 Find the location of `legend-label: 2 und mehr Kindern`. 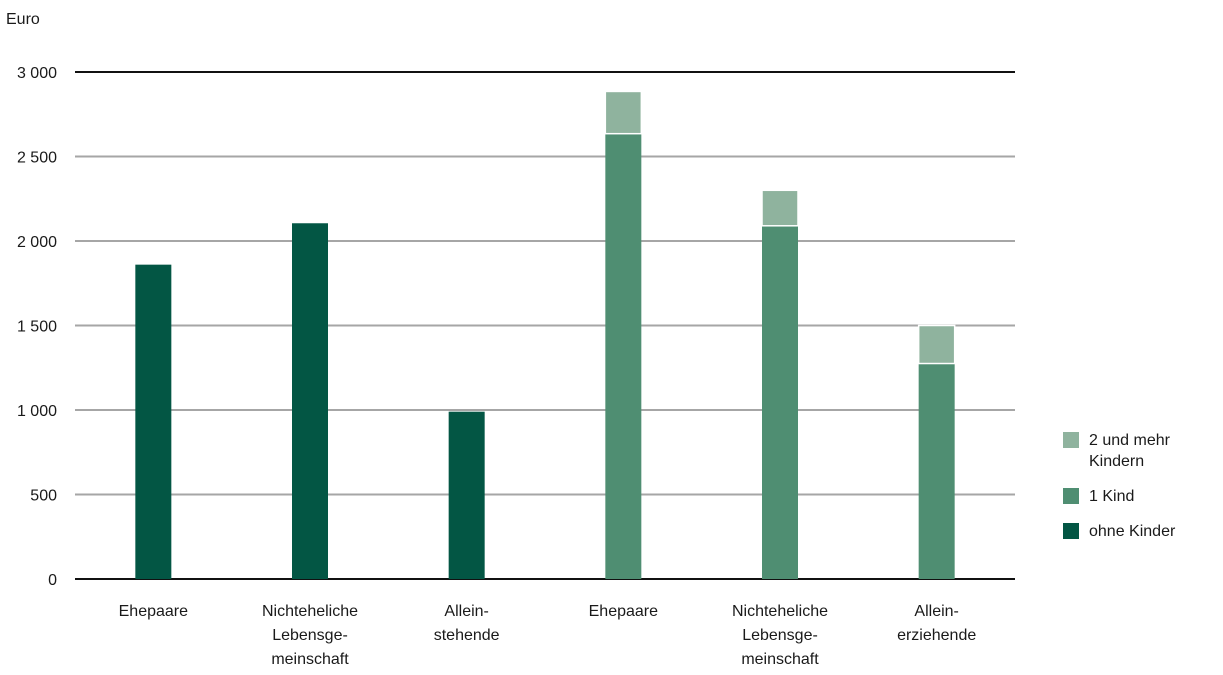

legend-label: 2 und mehr Kindern is located at coordinates (1129, 451).